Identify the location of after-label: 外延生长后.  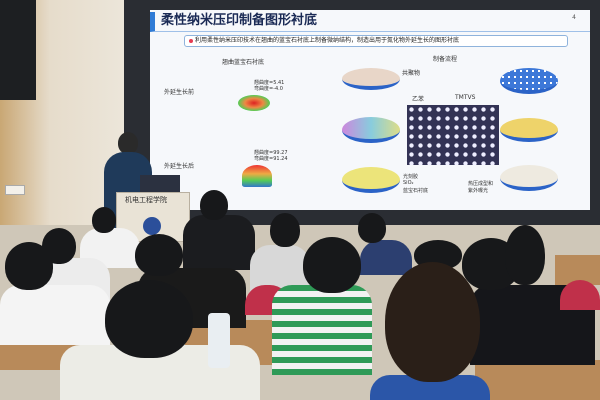
(179, 166).